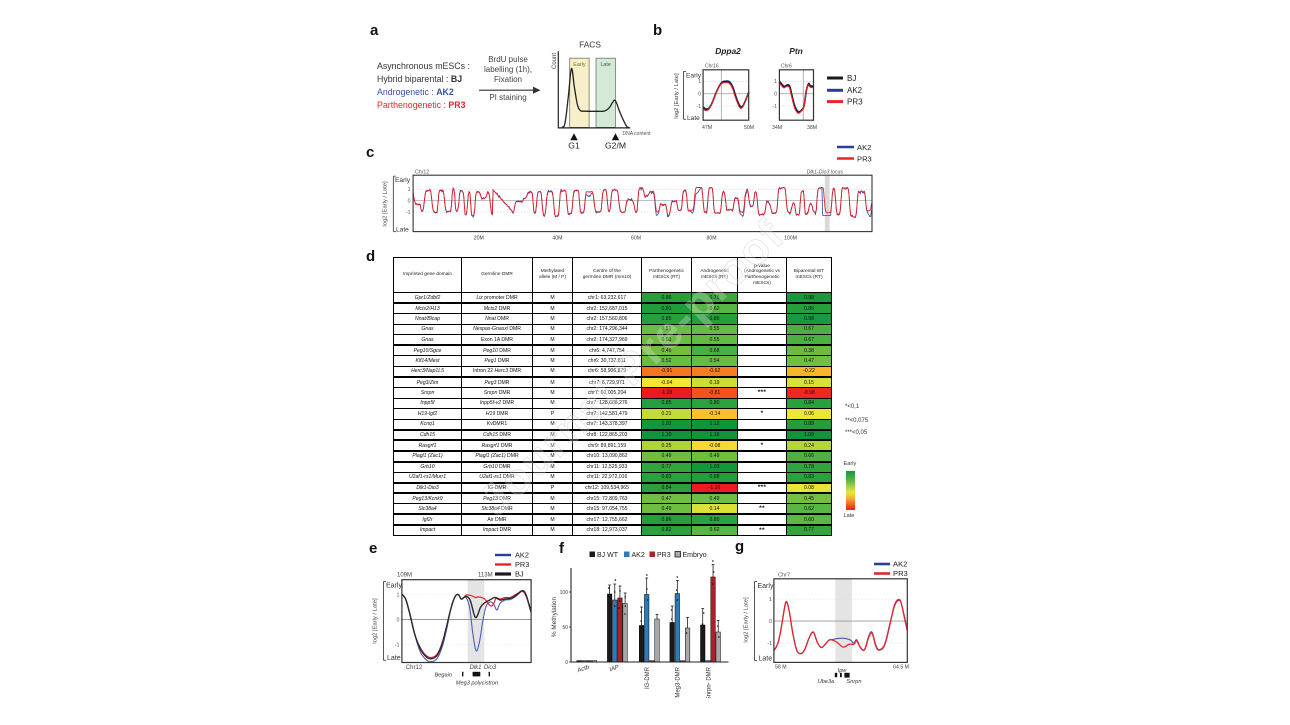 This screenshot has height=725, width=1290. What do you see at coordinates (777, 128) in the screenshot?
I see `svg-text: 34M` at bounding box center [777, 128].